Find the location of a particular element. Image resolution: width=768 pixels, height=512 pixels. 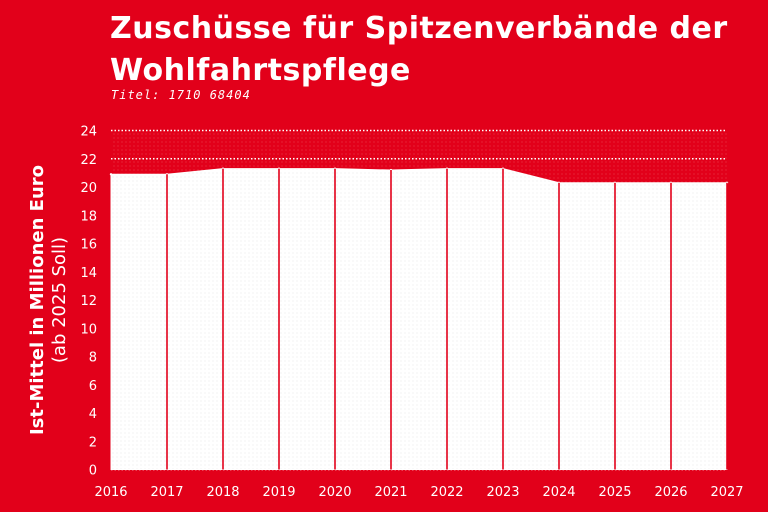

y-tick-label: 12 is located at coordinates (88, 301).